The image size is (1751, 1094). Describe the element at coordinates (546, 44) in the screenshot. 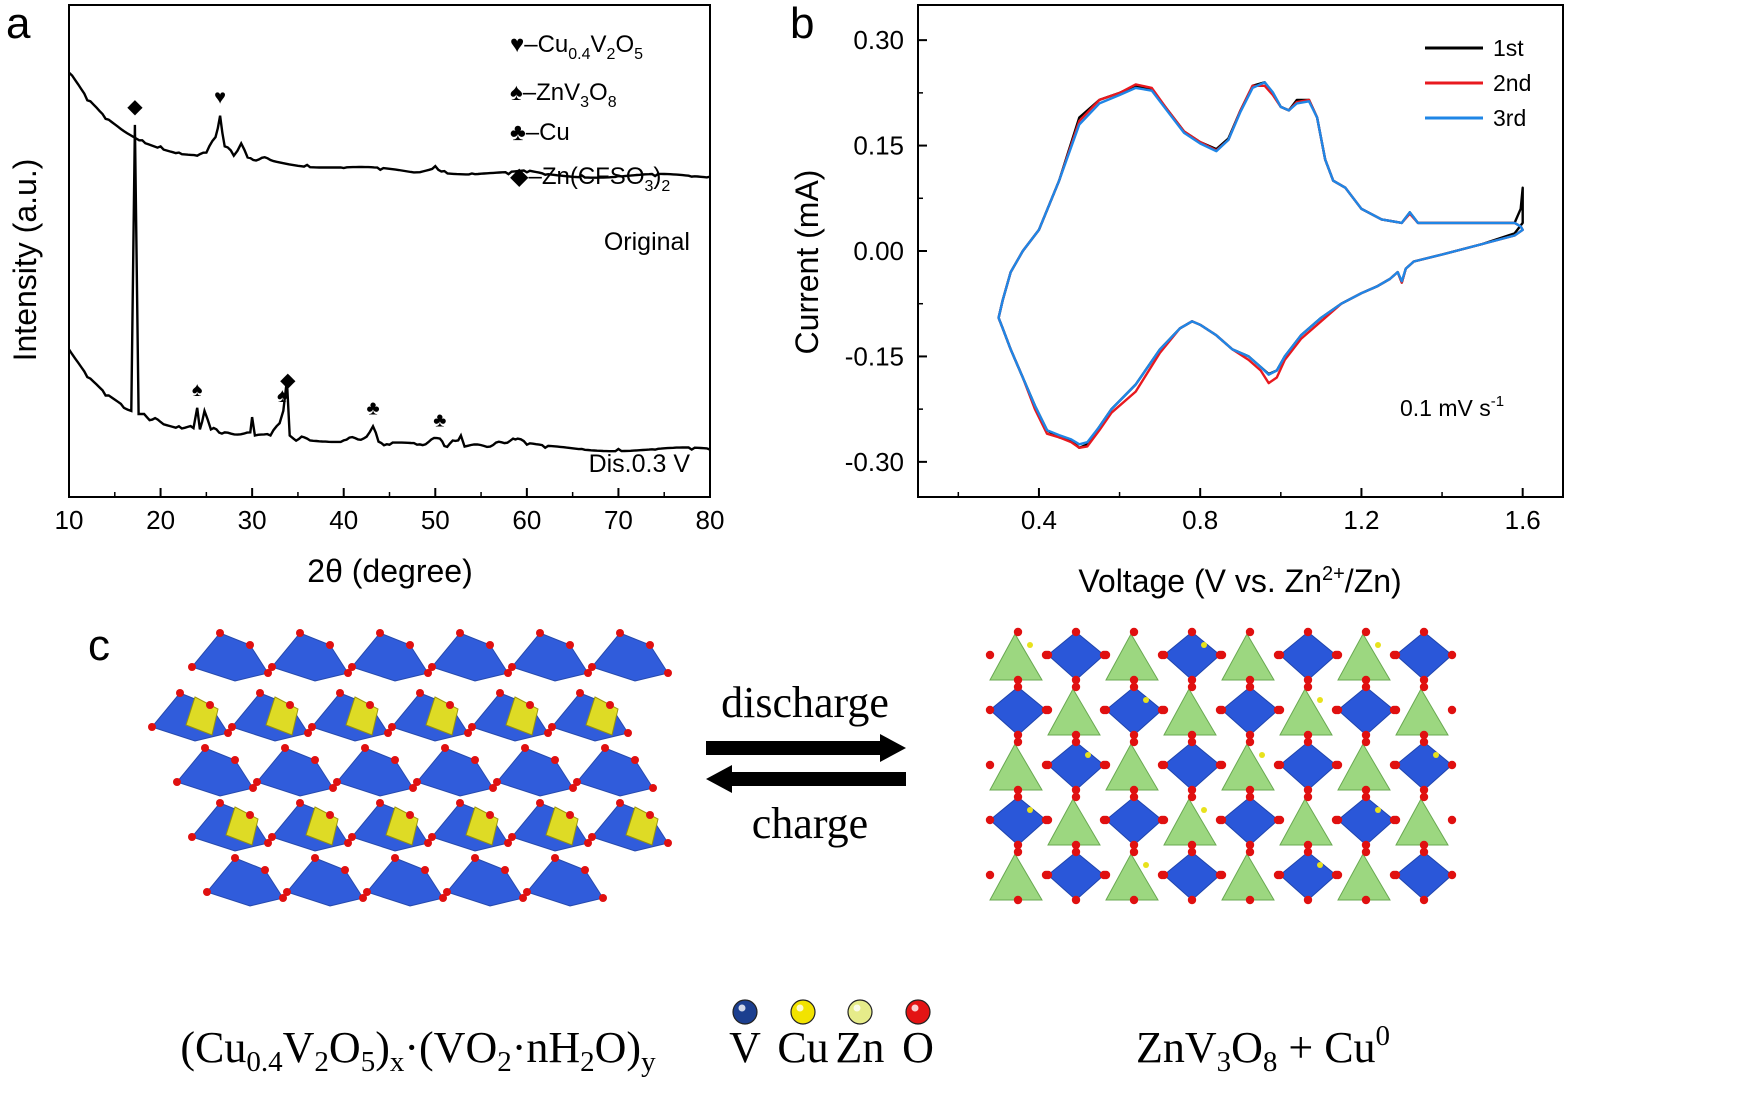

I see `legend-text: –Cu` at that location.